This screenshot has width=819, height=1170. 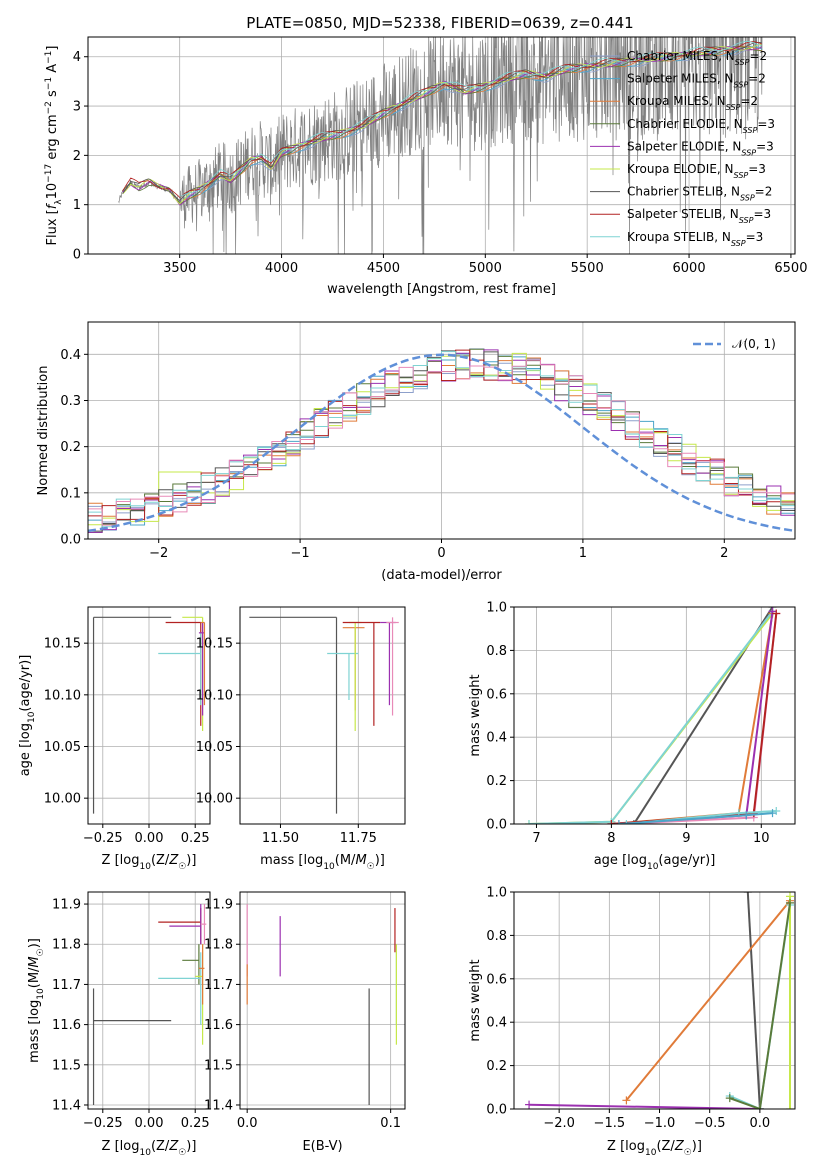 What do you see at coordinates (686, 838) in the screenshot?
I see `x-tick-label: 9` at bounding box center [686, 838].